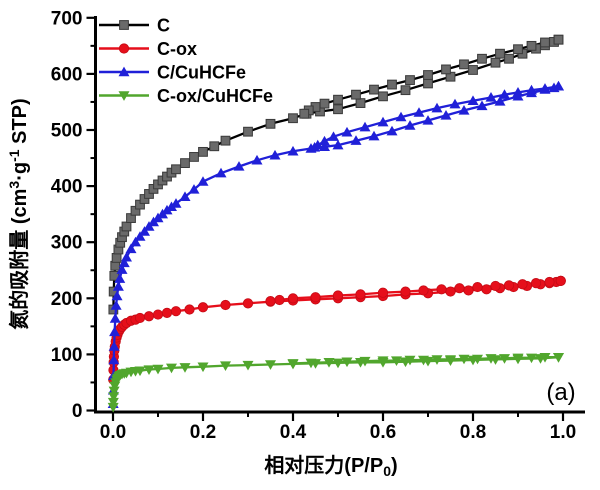 The image size is (600, 490). I want to click on x-axis-title: 相对压力(P/P0), so click(330, 466).